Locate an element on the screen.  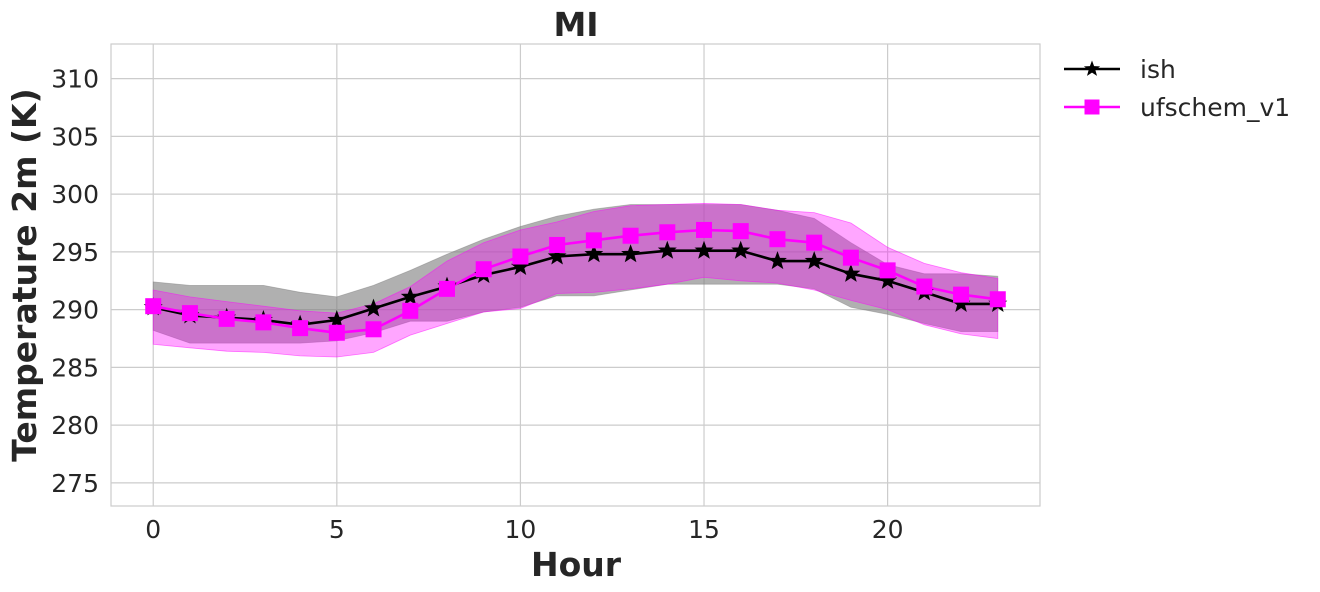
legend-marker-ish is located at coordinates (1092, 68).